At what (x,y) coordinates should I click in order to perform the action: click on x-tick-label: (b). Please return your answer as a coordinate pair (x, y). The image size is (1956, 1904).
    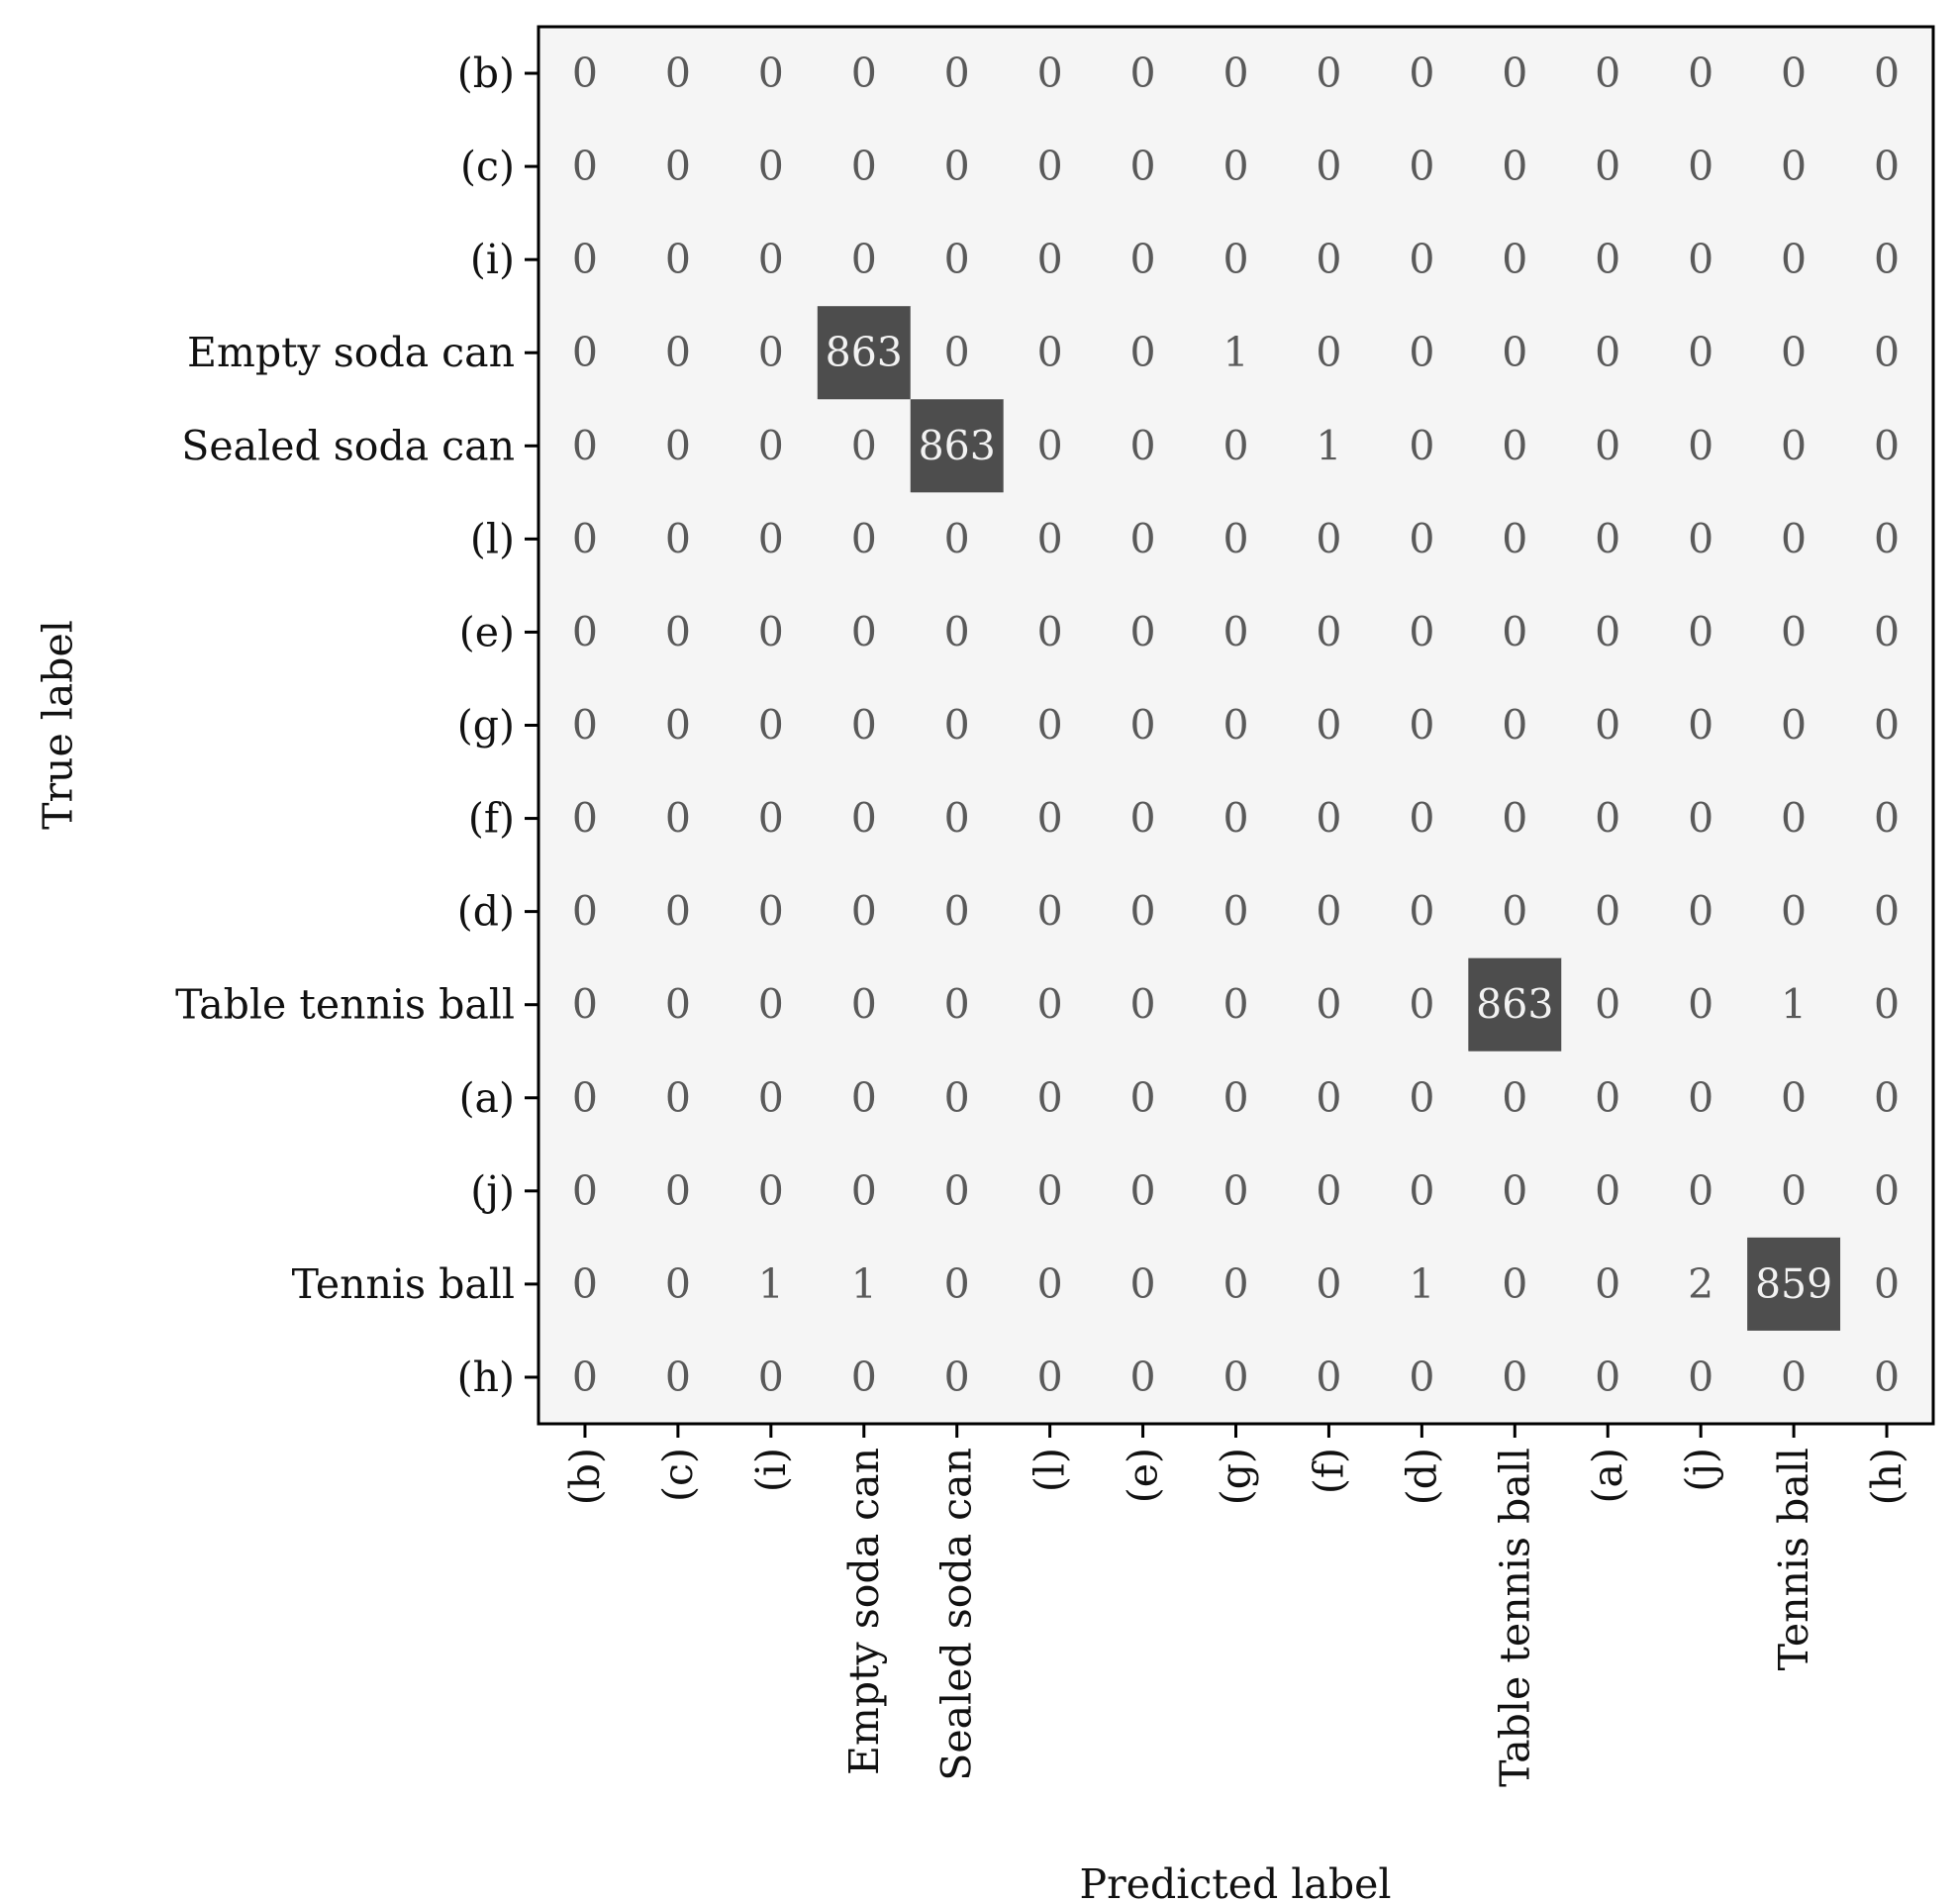
    Looking at the image, I should click on (585, 1476).